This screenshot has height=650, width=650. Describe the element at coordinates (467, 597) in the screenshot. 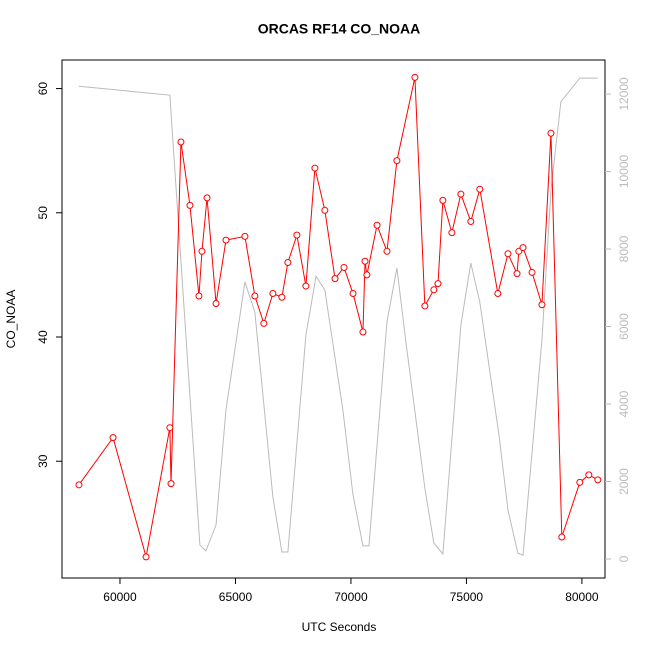

I see `x-tick-label: 75000` at that location.